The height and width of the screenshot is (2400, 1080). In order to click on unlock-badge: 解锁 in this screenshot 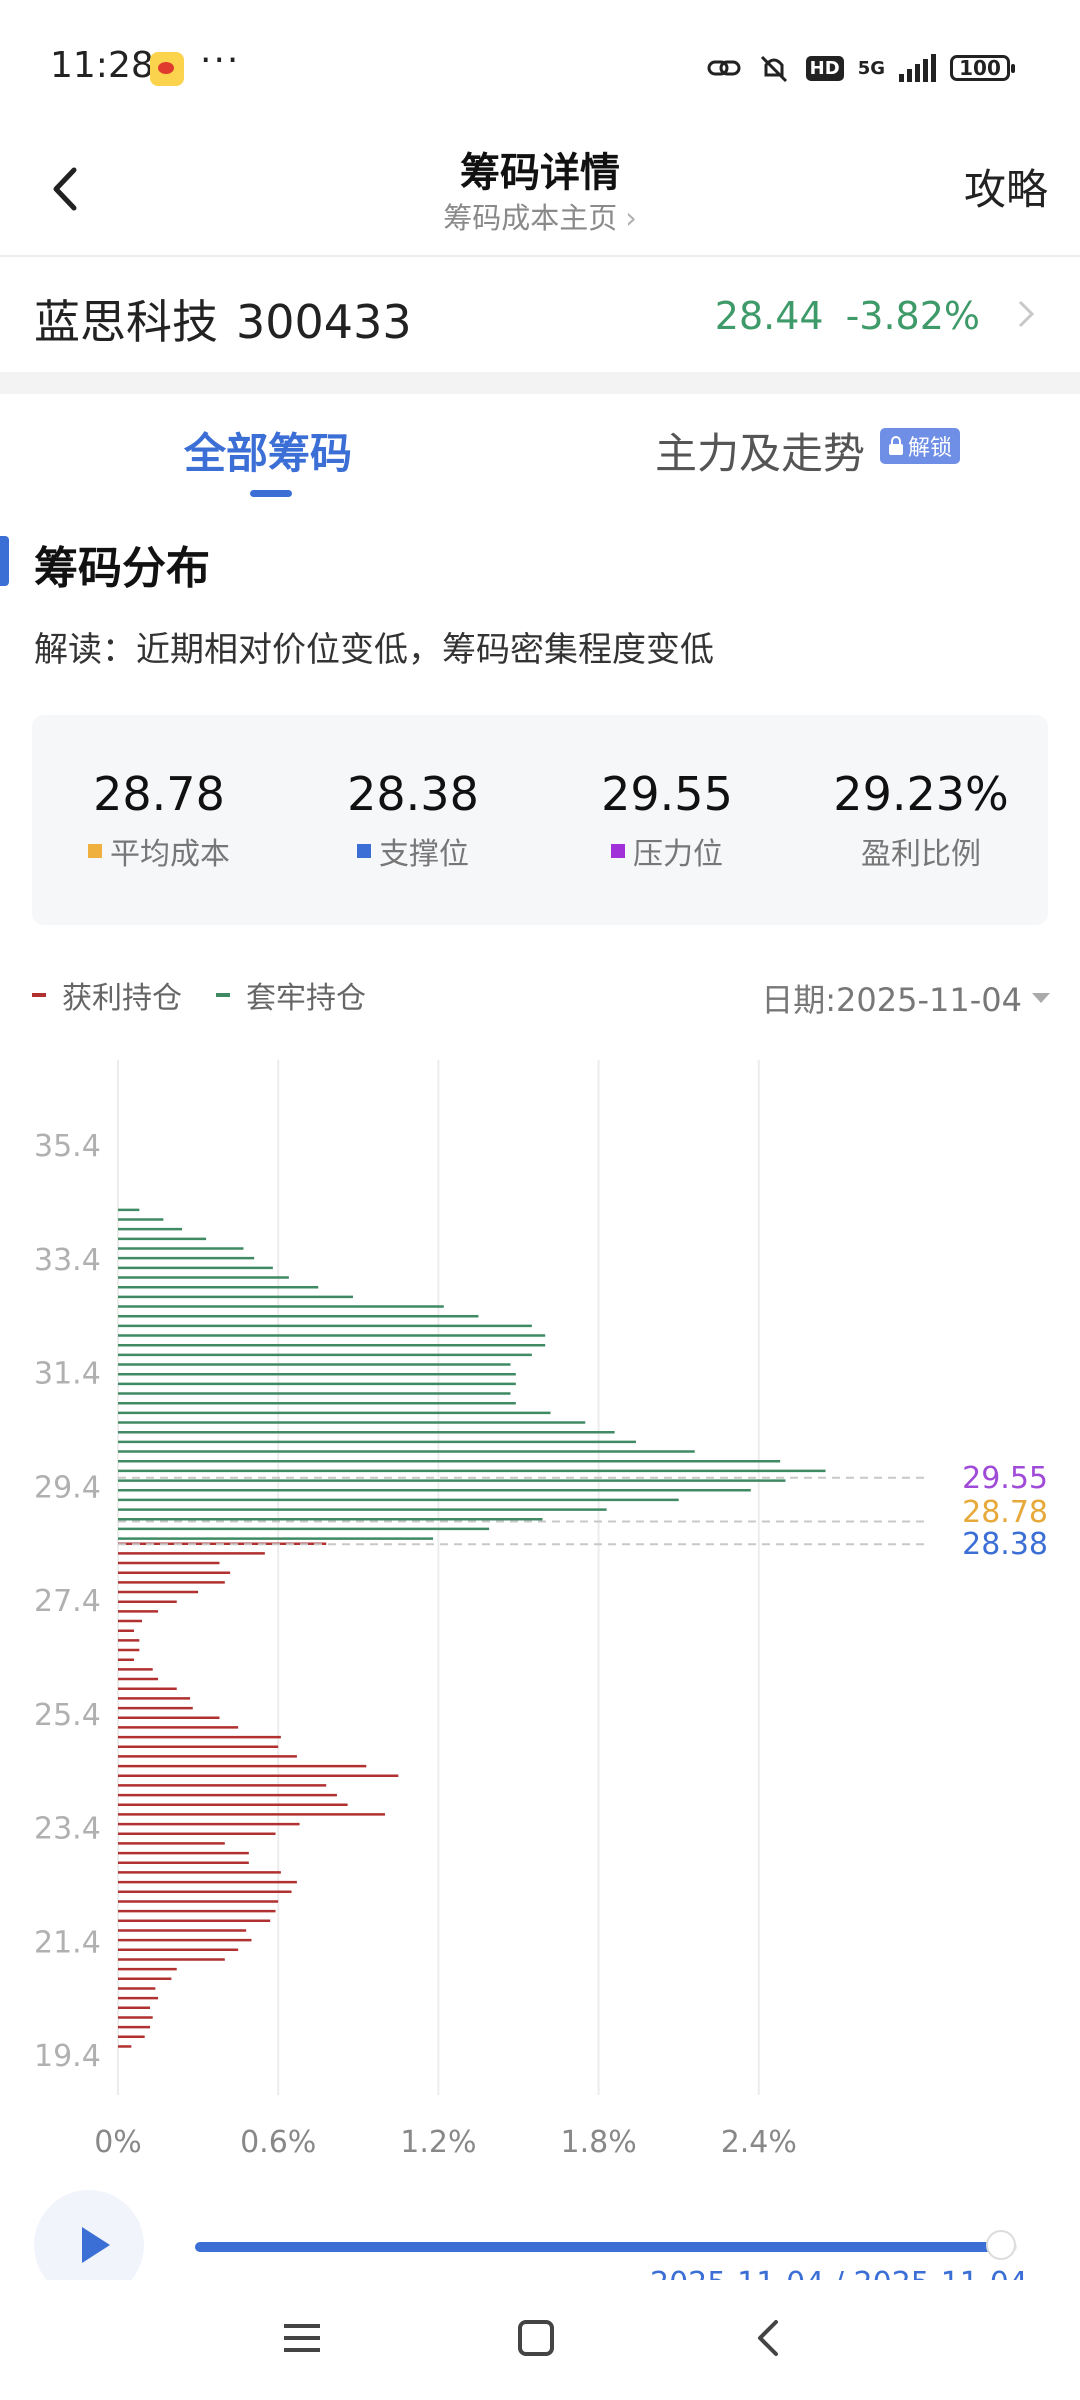, I will do `click(920, 446)`.